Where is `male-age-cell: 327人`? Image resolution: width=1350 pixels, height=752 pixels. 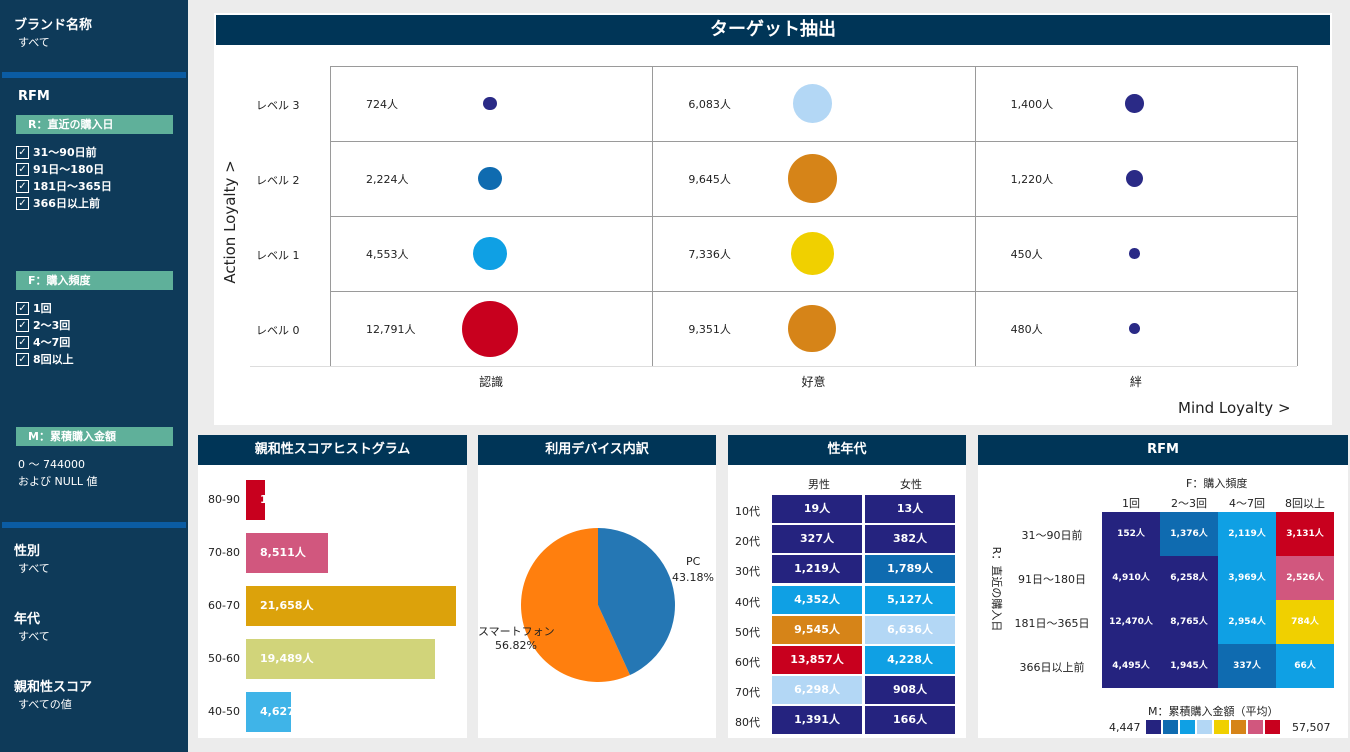 male-age-cell: 327人 is located at coordinates (817, 539).